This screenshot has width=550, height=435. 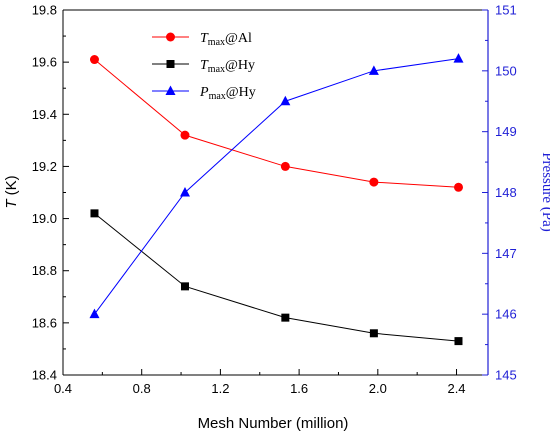 What do you see at coordinates (506, 131) in the screenshot?
I see `y-right-tick-label: 149` at bounding box center [506, 131].